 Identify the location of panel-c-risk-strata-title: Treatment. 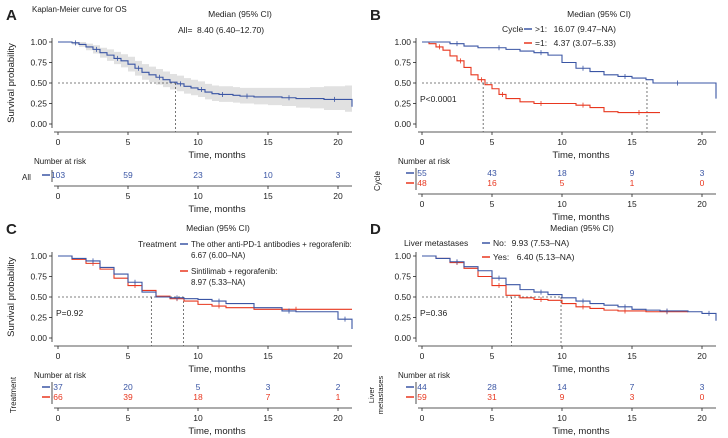
(13, 394).